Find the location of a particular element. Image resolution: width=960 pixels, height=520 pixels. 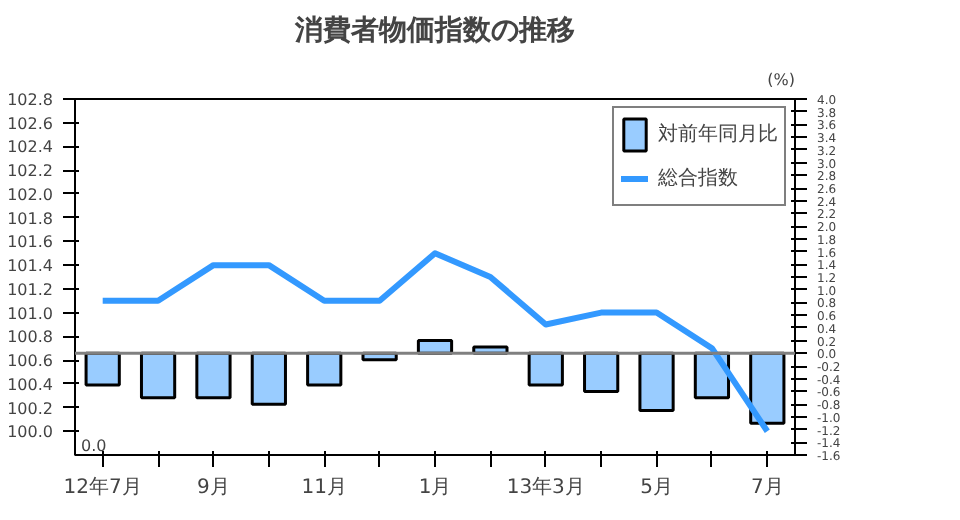

x-tick-label: 1月 is located at coordinates (435, 488).